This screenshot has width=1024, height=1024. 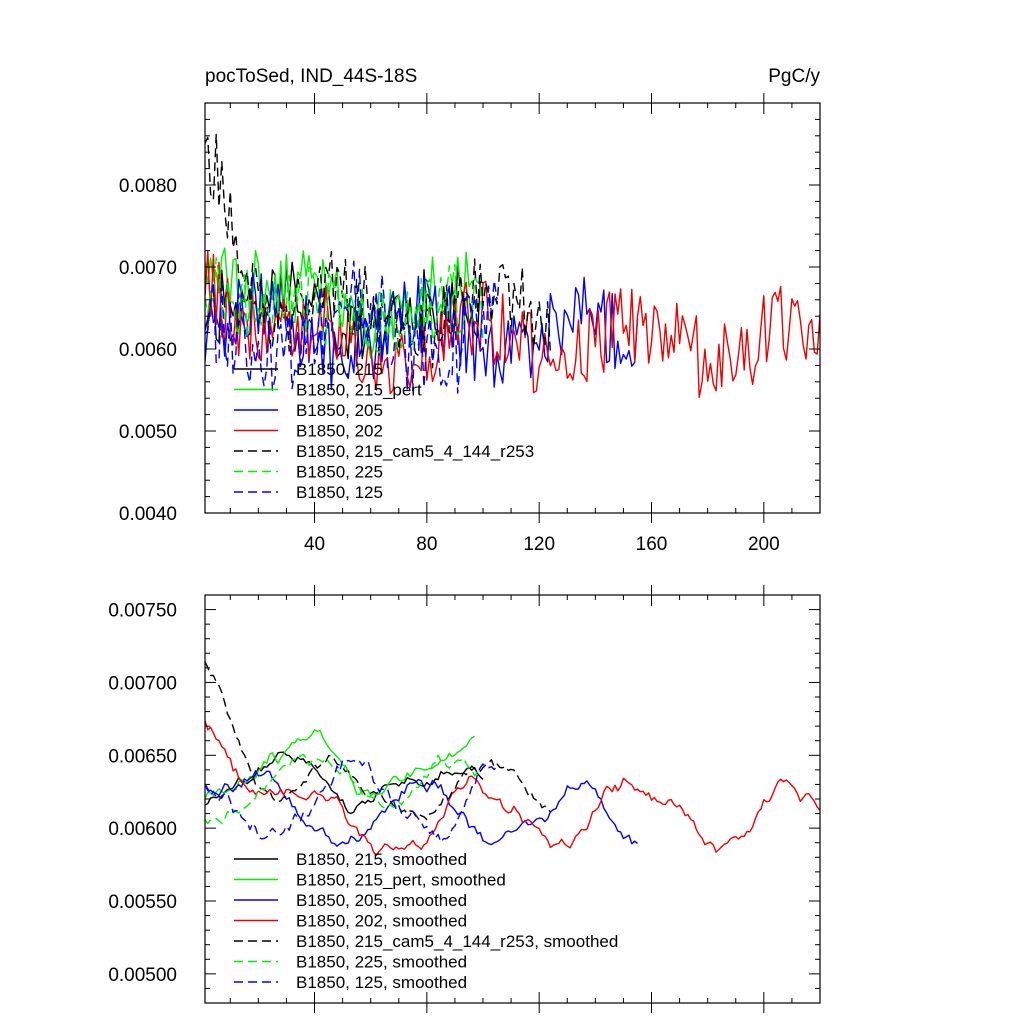 I want to click on y-tick-label: 0.0060, so click(x=148, y=350).